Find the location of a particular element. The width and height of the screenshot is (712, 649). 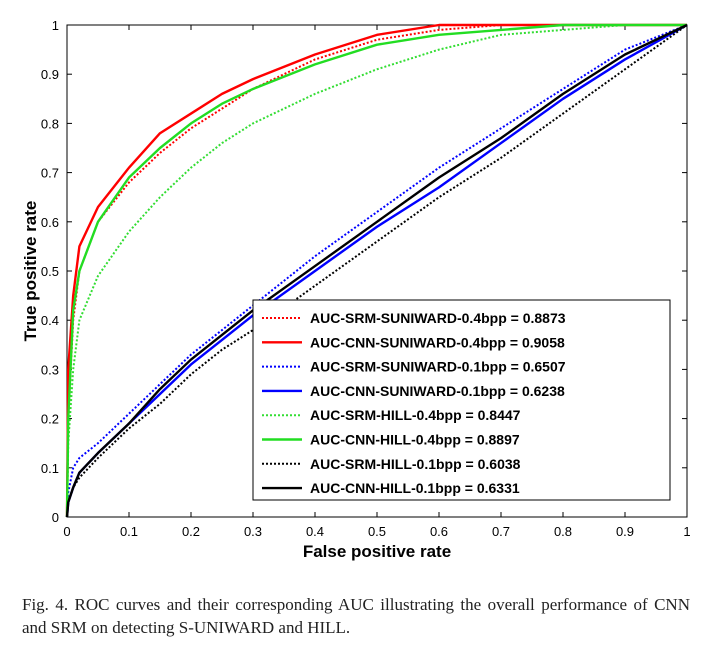

x-tick-label: 0.9 is located at coordinates (625, 531).